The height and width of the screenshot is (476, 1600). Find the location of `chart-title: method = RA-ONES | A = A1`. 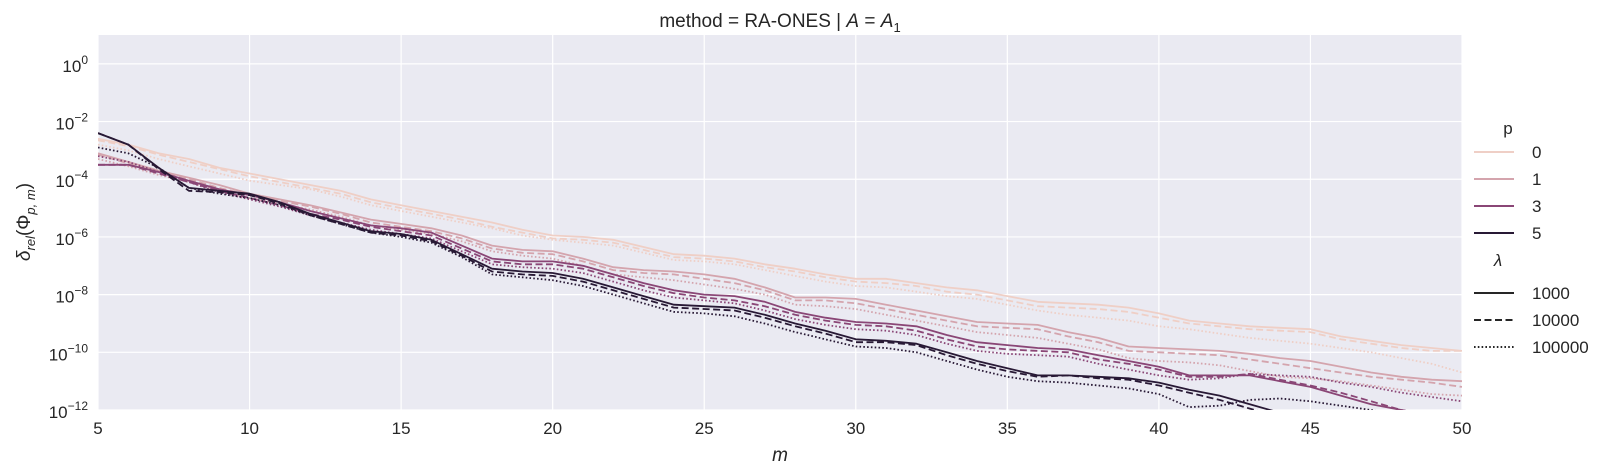

chart-title: method = RA-ONES | A = A1 is located at coordinates (779, 23).